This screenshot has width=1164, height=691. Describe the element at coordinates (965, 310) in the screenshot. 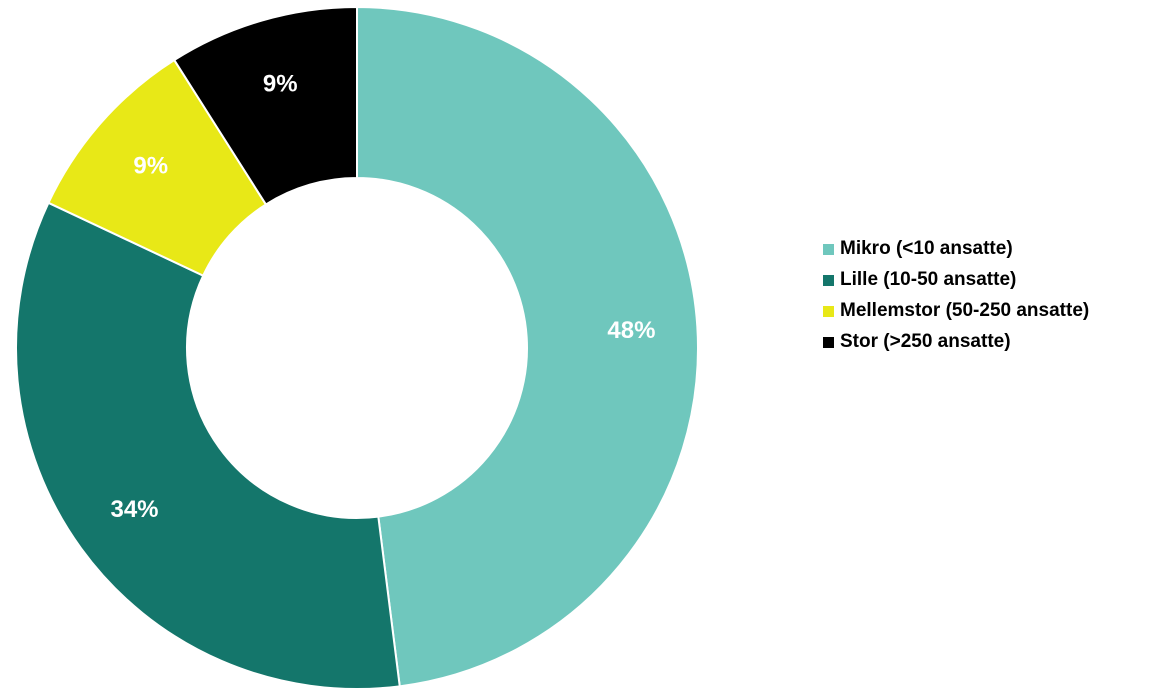

I see `legend-label-mellemstor: Mellemstor (50-250 ansatte)` at that location.